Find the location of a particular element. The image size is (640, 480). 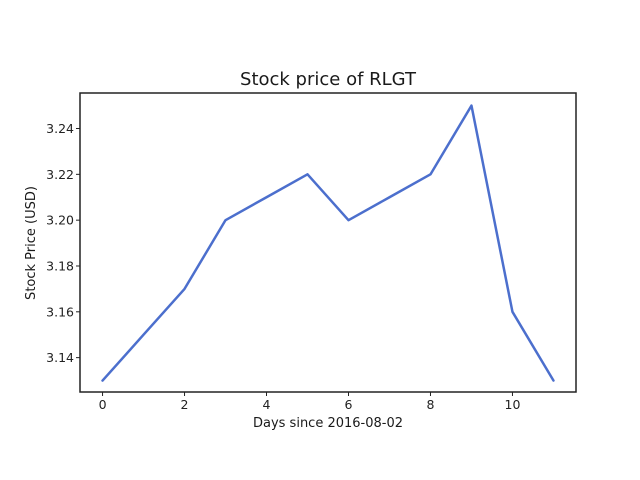

x-tick-label: 2 is located at coordinates (185, 404).